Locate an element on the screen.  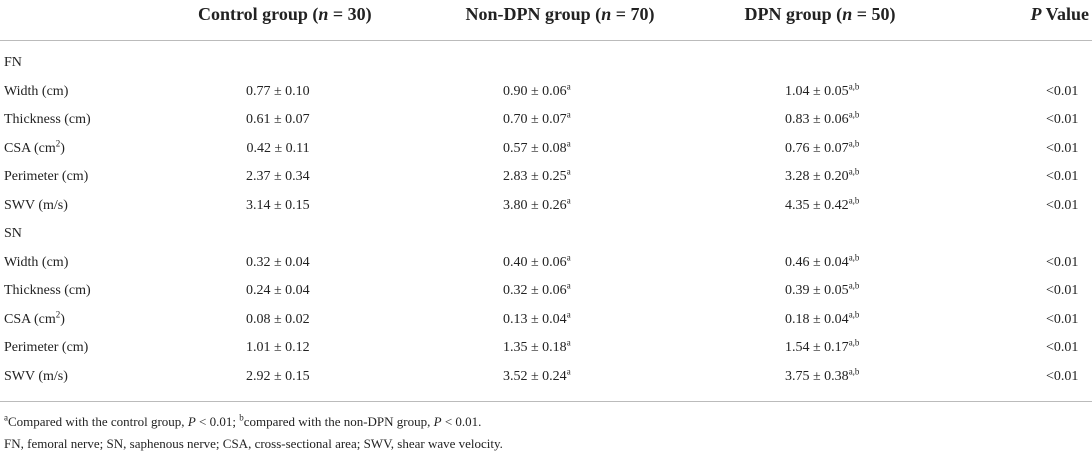
text: 2.92 ± 0.15 is located at coordinates (278, 376).